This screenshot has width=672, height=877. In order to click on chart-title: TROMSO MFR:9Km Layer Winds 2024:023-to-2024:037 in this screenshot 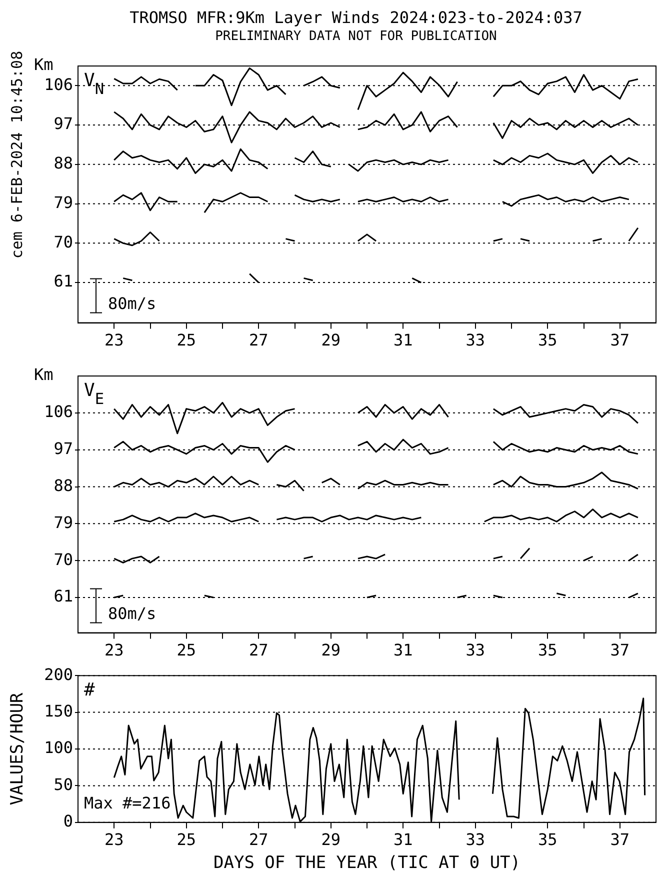, I will do `click(356, 17)`.